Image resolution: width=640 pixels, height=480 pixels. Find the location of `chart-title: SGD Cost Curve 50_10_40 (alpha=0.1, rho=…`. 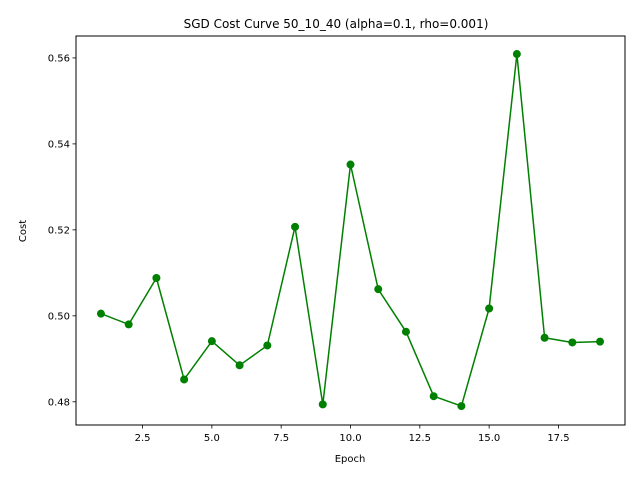

chart-title: SGD Cost Curve 50_10_40 (alpha=0.1, rho=… is located at coordinates (336, 24).